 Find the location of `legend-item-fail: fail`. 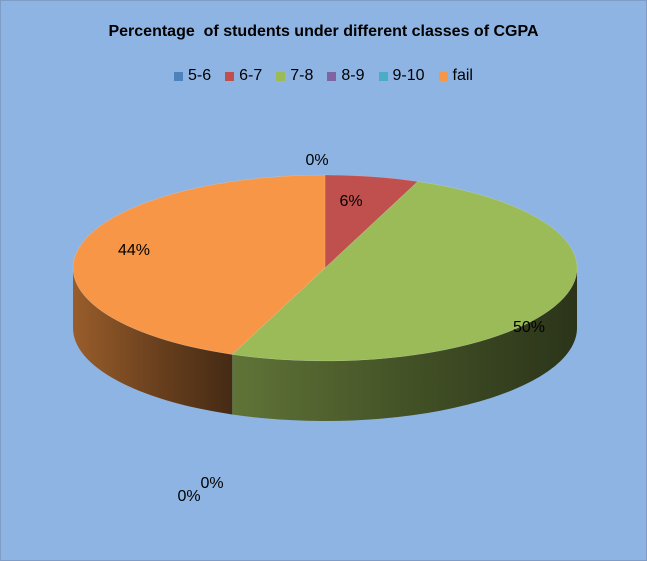

legend-item-fail: fail is located at coordinates (455, 76).